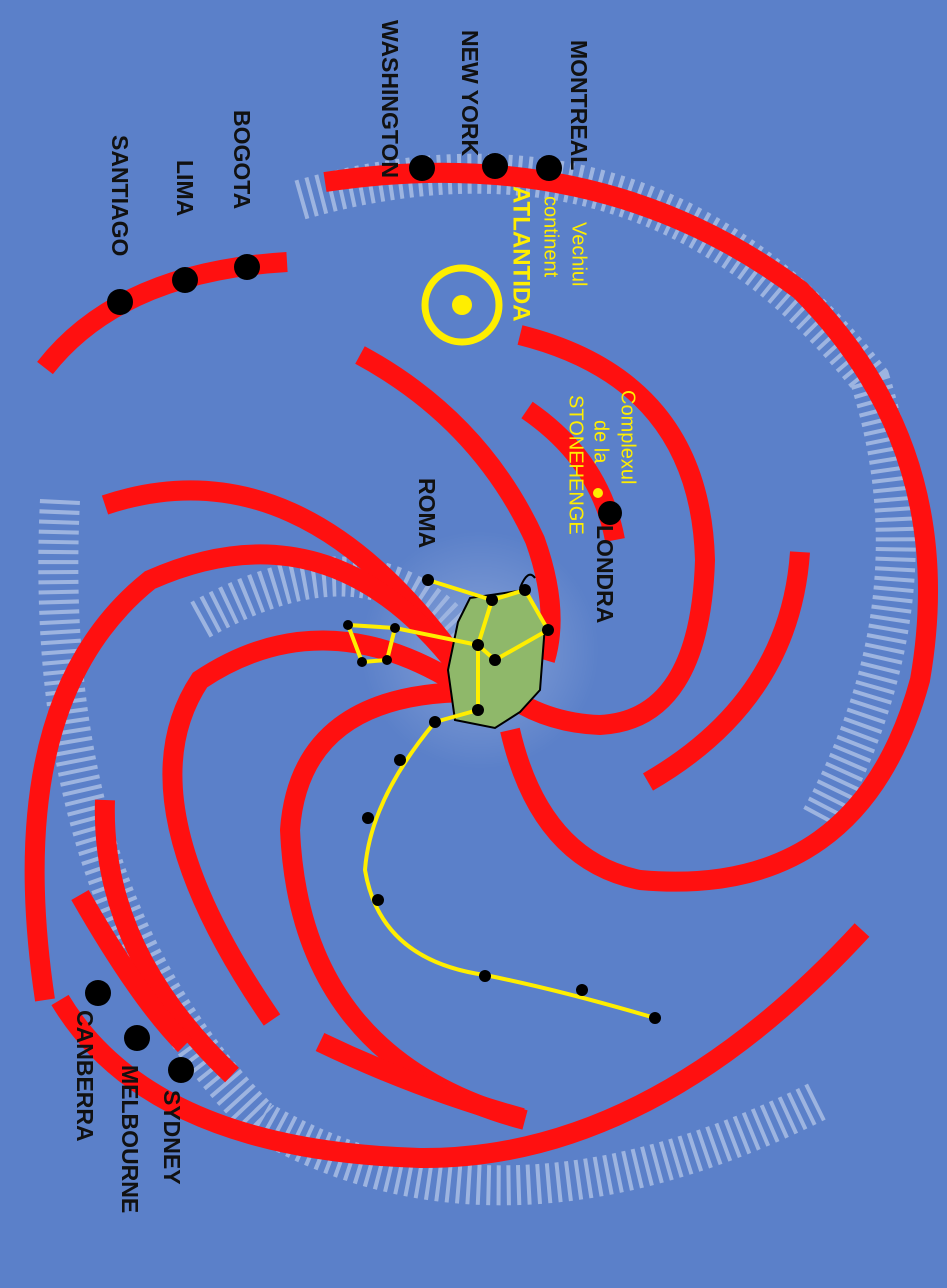 This screenshot has height=1288, width=947. I want to click on annotation: continent, so click(551, 237).